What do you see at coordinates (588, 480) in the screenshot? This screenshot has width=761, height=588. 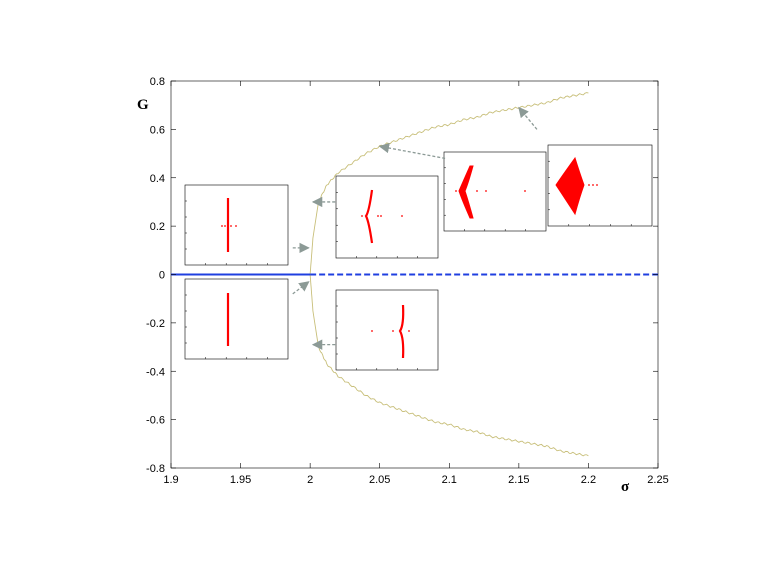 I see `x-tick-label: 2.2` at bounding box center [588, 480].